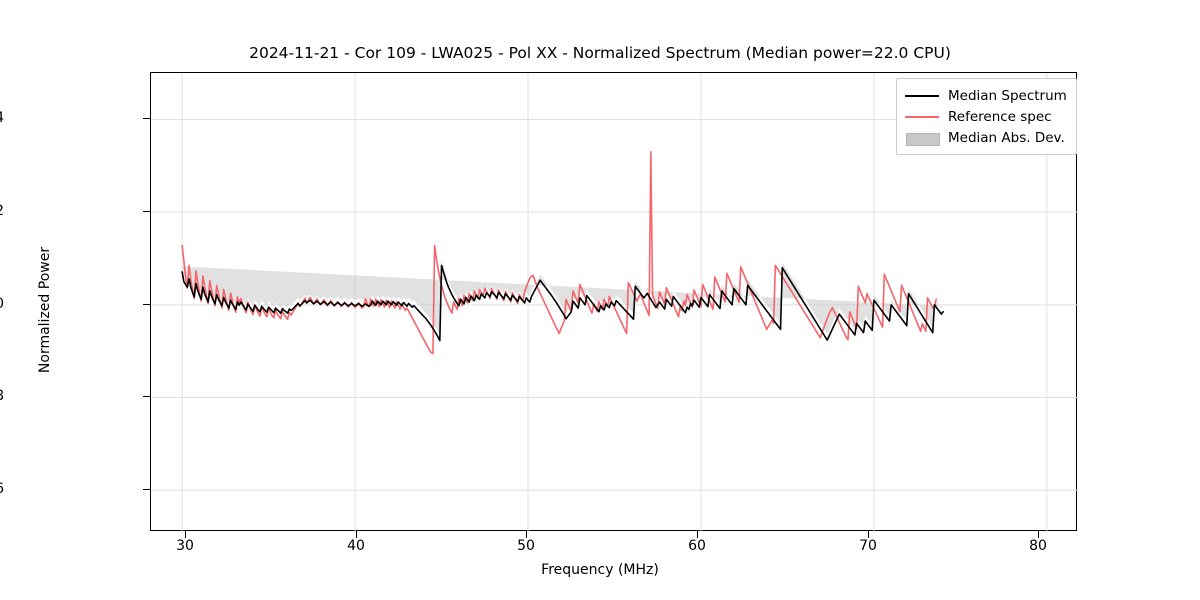  I want to click on legend-item-reference-spec: Reference spec, so click(986, 116).